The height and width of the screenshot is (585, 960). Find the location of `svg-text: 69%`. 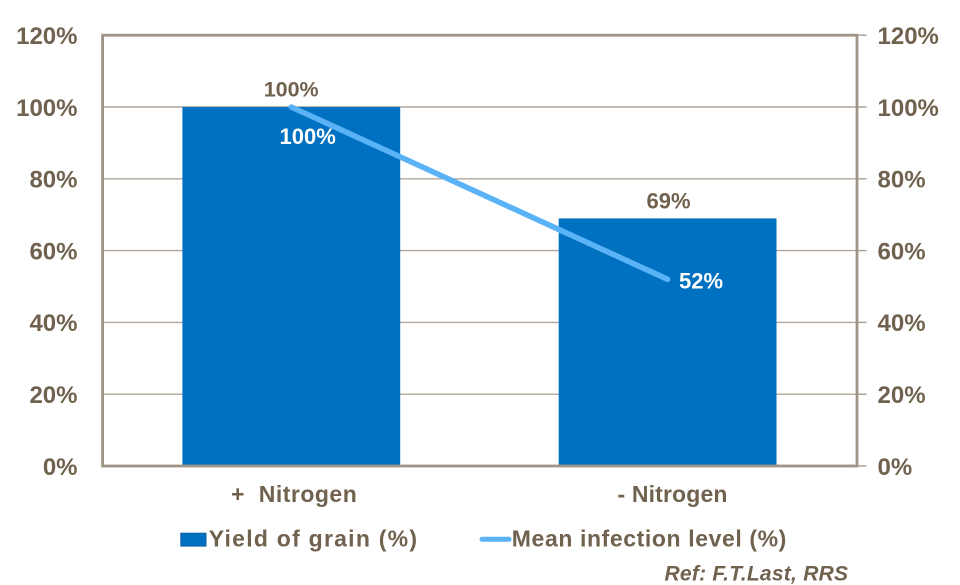

svg-text: 69% is located at coordinates (668, 200).